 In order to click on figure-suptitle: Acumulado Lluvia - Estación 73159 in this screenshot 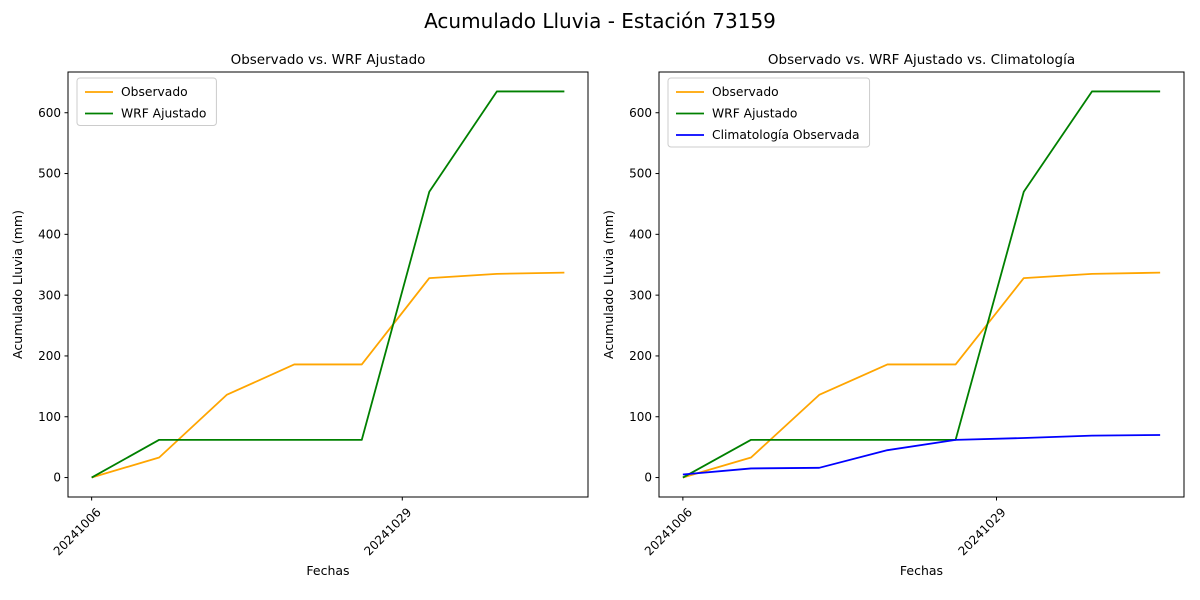, I will do `click(600, 21)`.